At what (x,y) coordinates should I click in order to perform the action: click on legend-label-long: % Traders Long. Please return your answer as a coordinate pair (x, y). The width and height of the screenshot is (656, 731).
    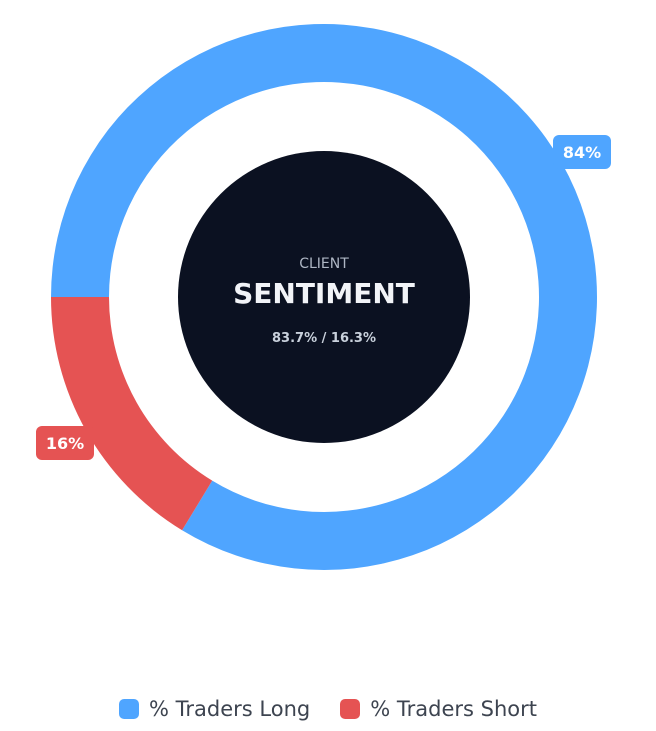
    Looking at the image, I should click on (230, 709).